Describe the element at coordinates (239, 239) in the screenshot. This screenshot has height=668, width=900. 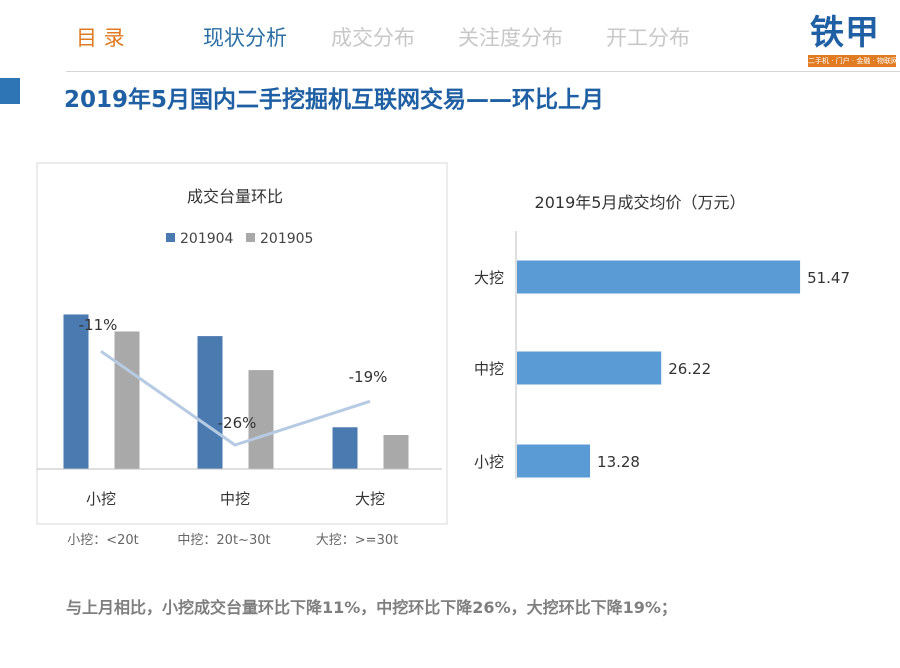
I see `volume-chart-legend: 201904 201905` at that location.